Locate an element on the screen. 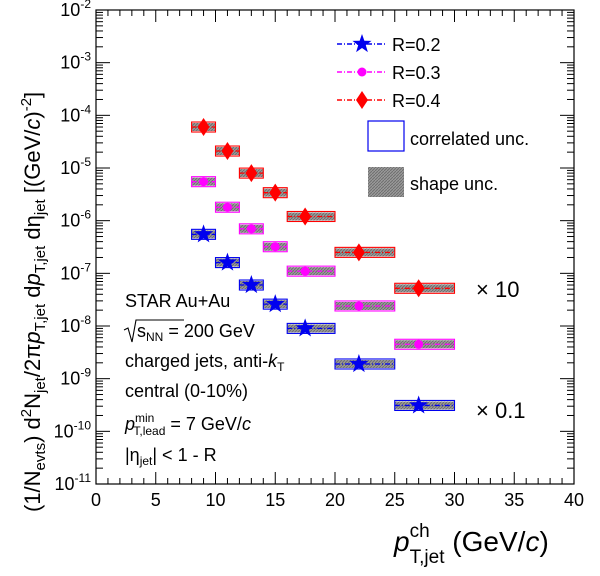 The width and height of the screenshot is (600, 576). x-tick-label: 0 is located at coordinates (96, 500).